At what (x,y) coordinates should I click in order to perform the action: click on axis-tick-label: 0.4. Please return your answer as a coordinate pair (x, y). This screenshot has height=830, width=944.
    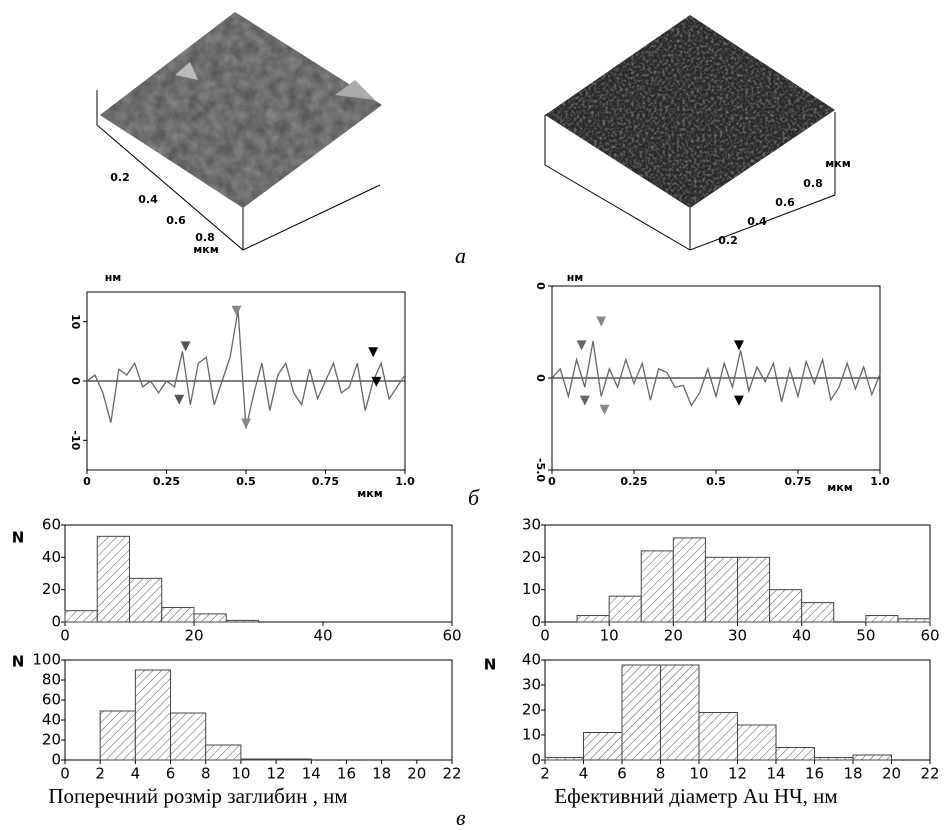
    Looking at the image, I should click on (148, 199).